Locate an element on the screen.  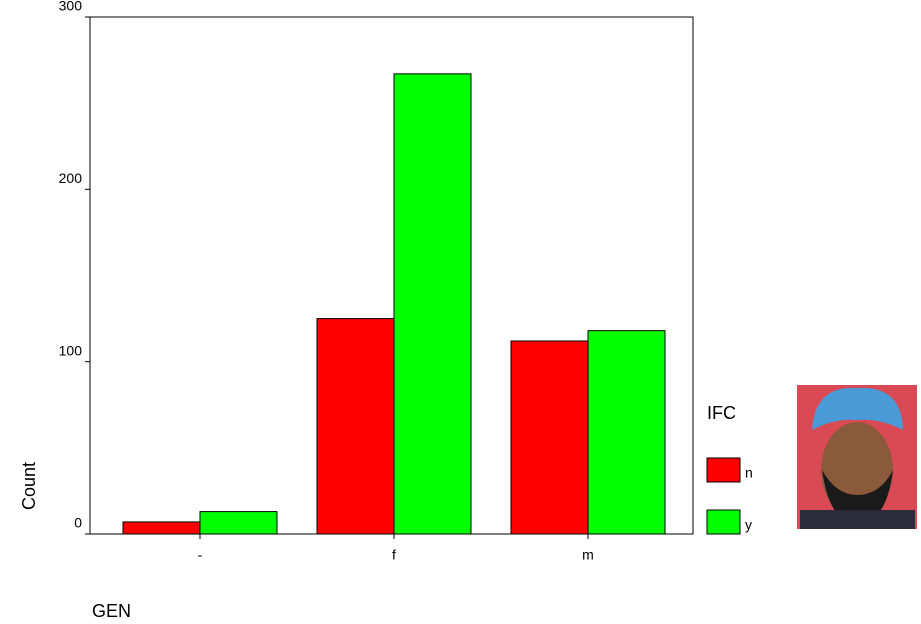
photo is located at coordinates (857, 457).